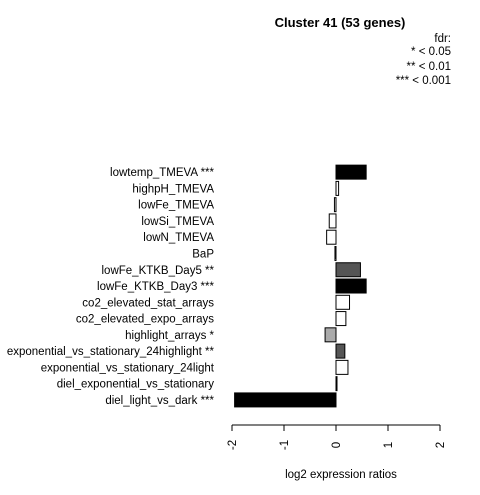  I want to click on category-label-4: lowSi_TMEVA, so click(177, 222).